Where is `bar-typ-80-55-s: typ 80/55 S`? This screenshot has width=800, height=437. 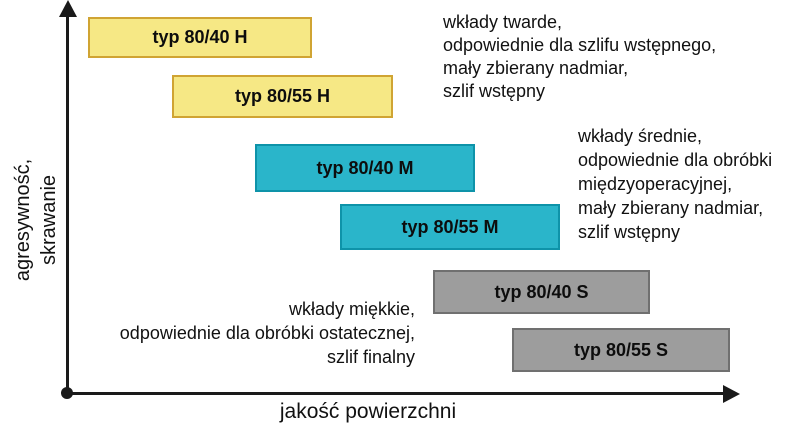
bar-typ-80-55-s: typ 80/55 S is located at coordinates (621, 350).